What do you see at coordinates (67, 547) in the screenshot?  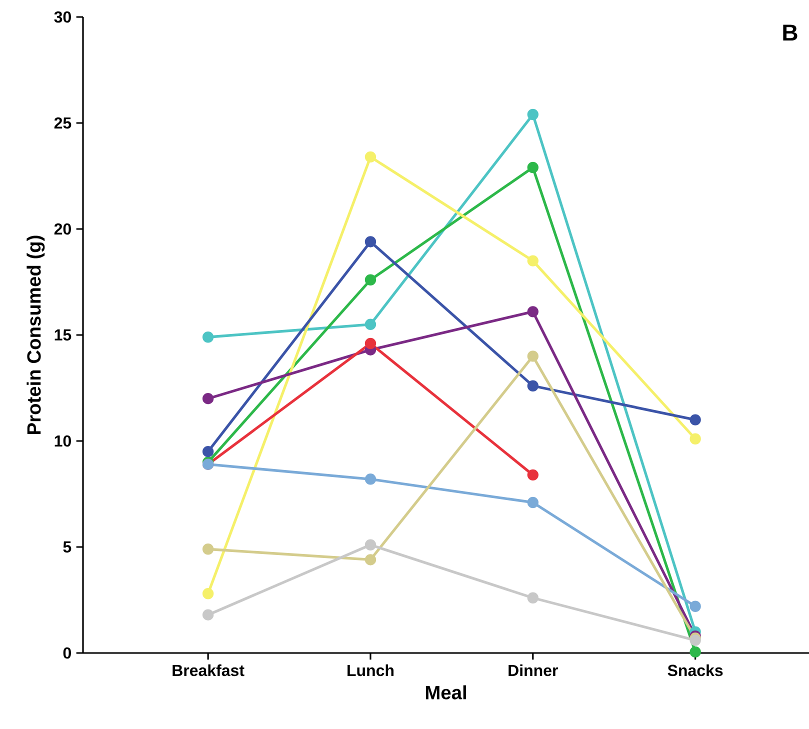 I see `y-tick-label: 5` at bounding box center [67, 547].